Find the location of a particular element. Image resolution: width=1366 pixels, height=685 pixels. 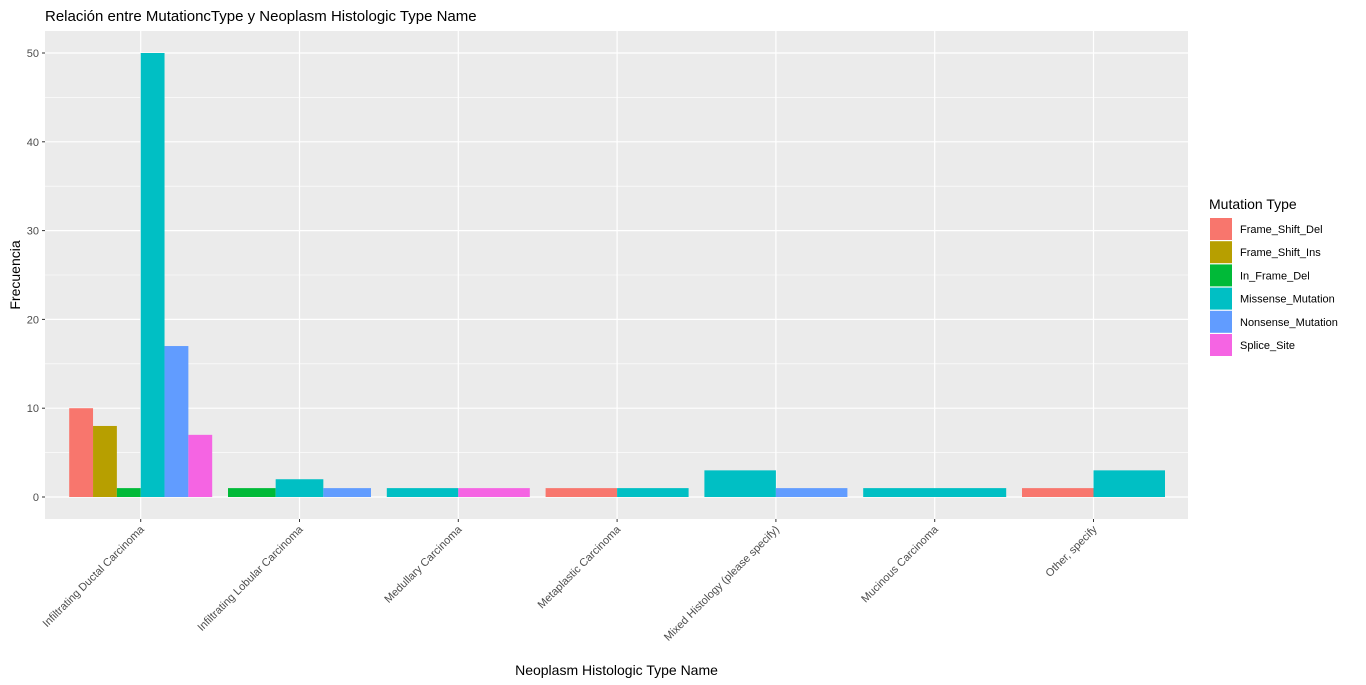

legend-item-label: In_Frame_Del is located at coordinates (1275, 276).